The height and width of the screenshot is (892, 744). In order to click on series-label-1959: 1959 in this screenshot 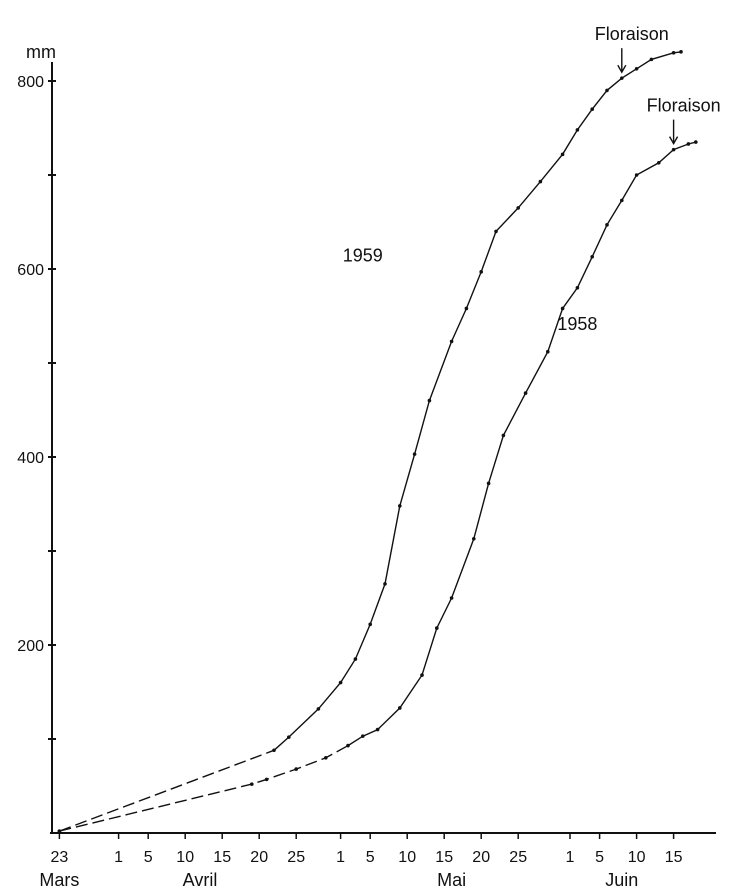, I will do `click(363, 255)`.